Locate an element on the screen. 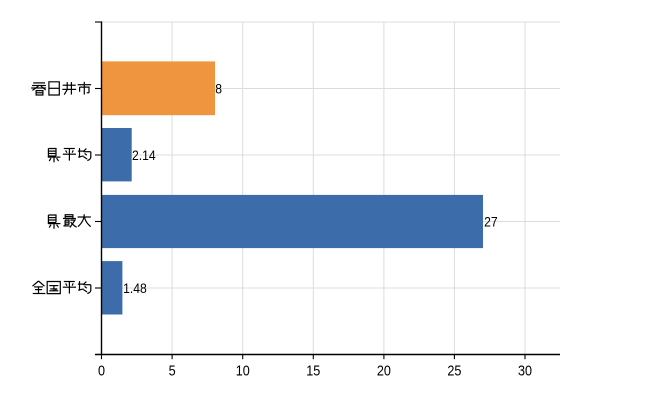 The height and width of the screenshot is (405, 650). svg-text: 8 is located at coordinates (218, 89).